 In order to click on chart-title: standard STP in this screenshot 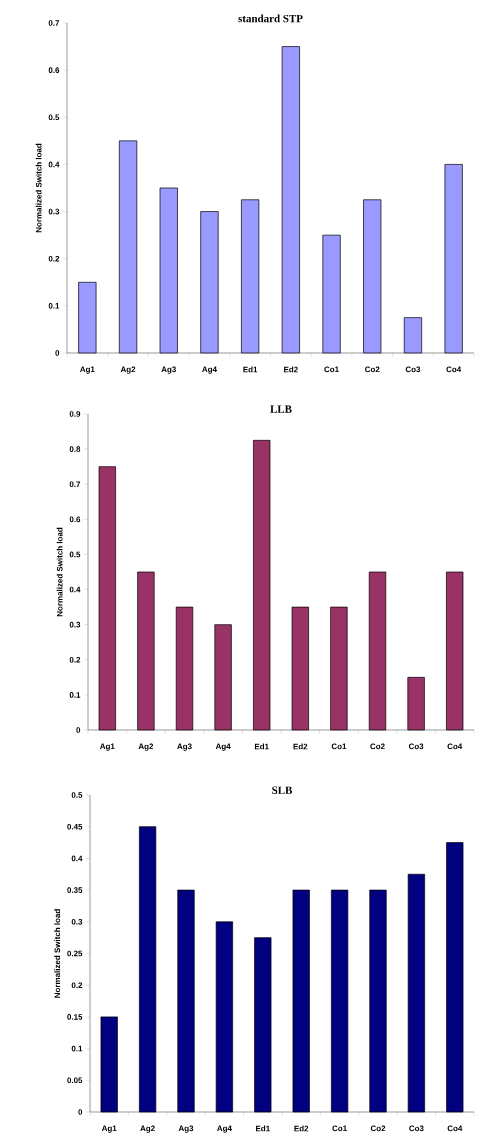, I will do `click(270, 18)`.